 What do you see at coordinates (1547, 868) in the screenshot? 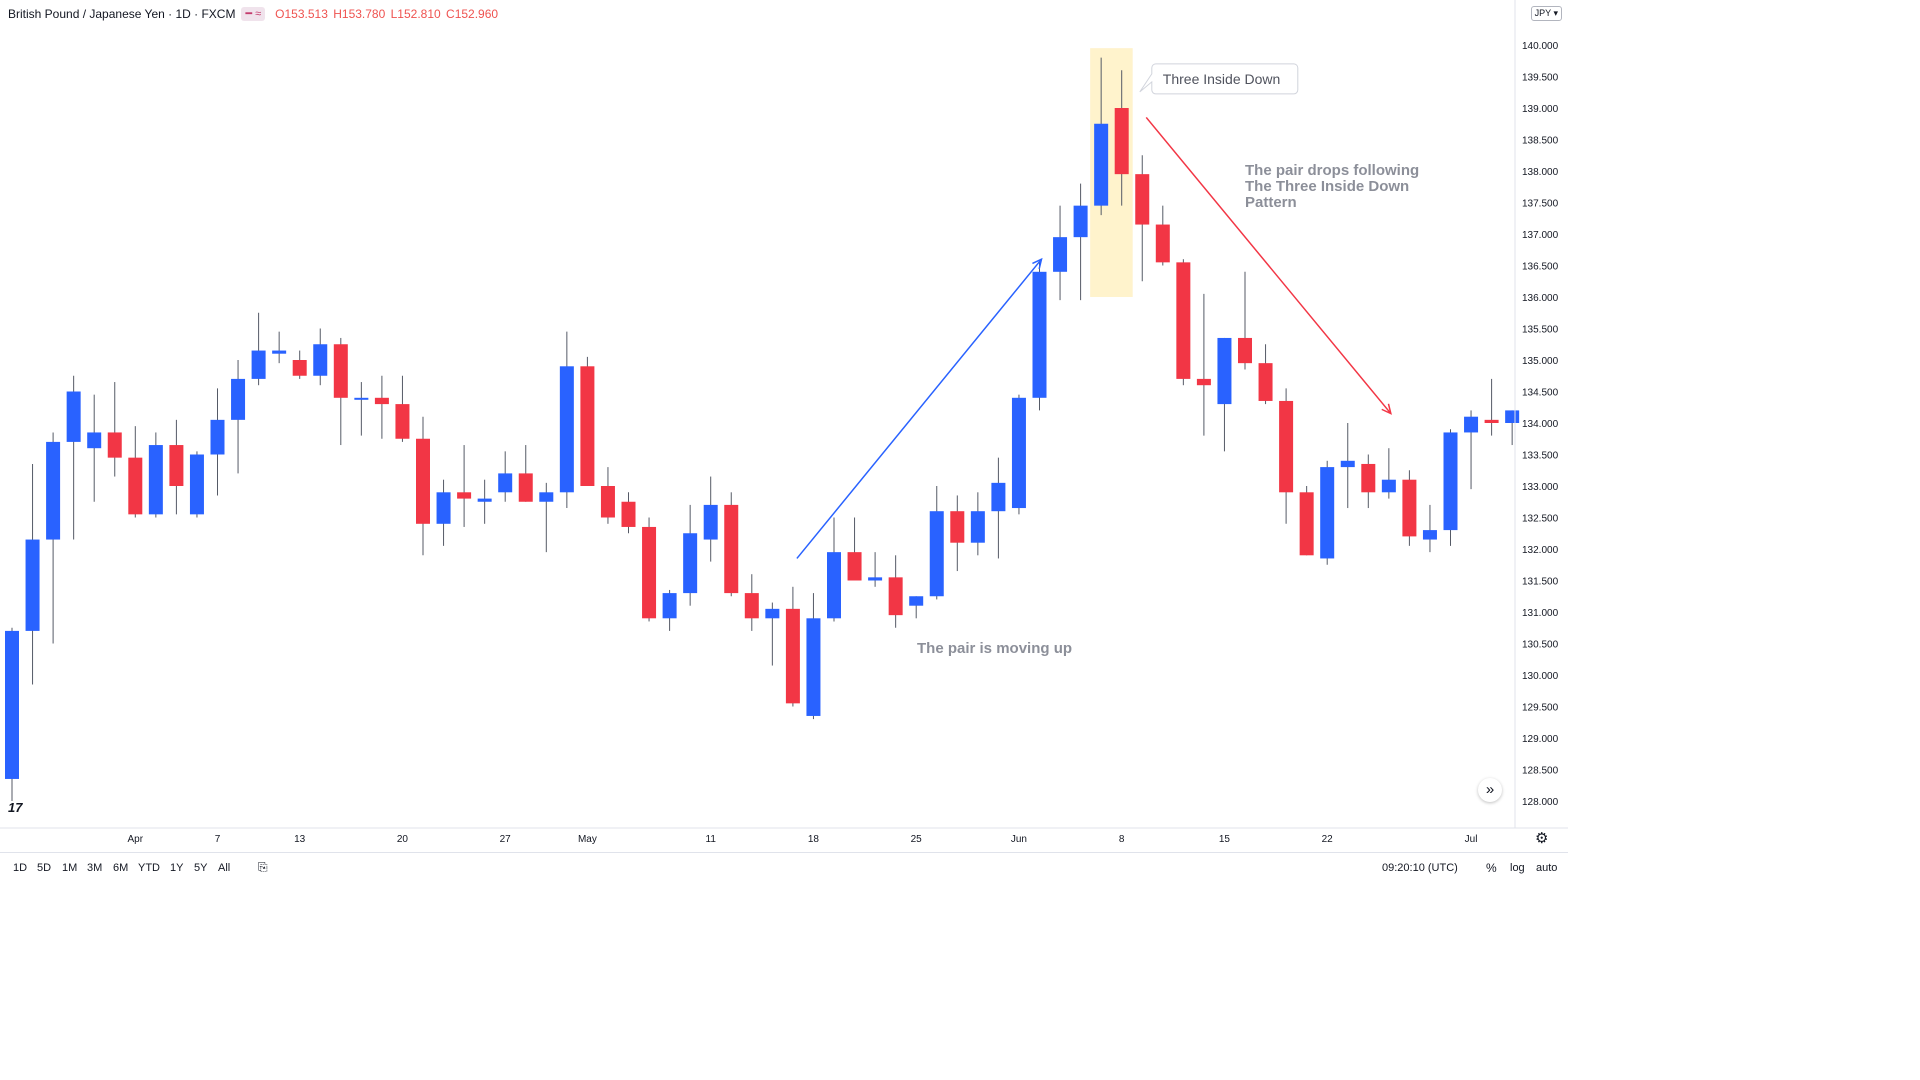
I see `auto-scale-toggle: auto` at bounding box center [1547, 868].